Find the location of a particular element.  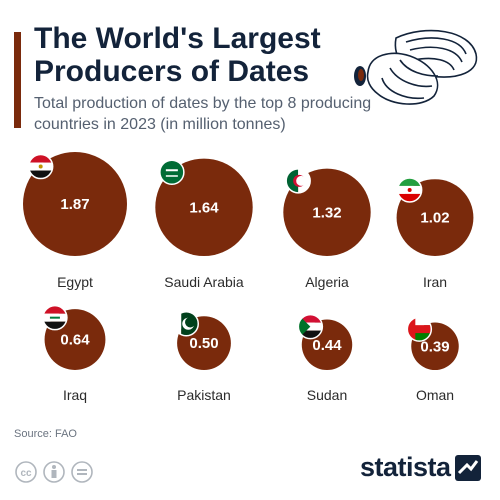

statista-logo: statista is located at coordinates (420, 467).